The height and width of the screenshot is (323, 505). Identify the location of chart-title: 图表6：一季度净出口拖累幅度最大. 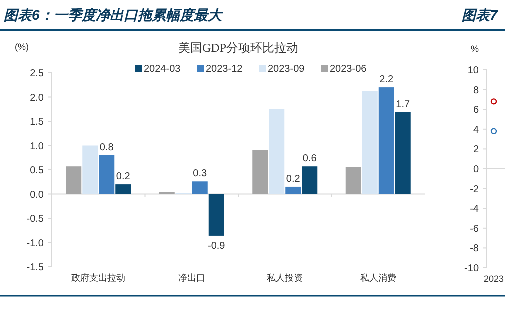
(114, 15).